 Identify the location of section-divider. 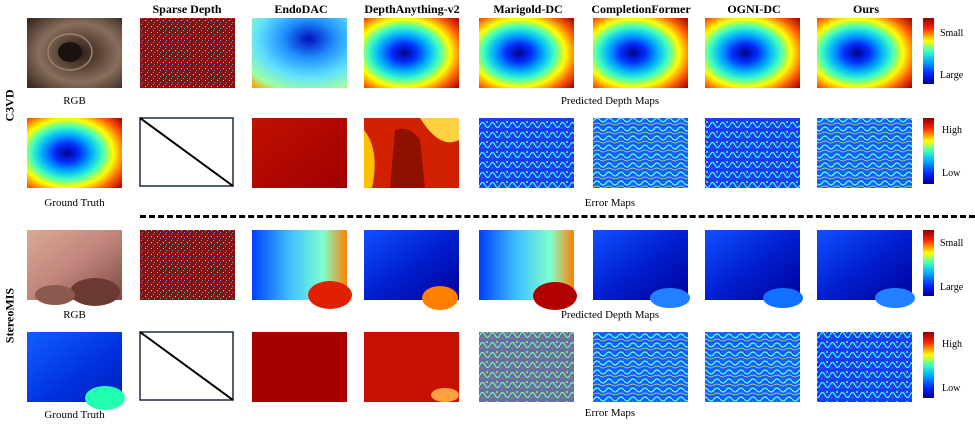
(557, 216).